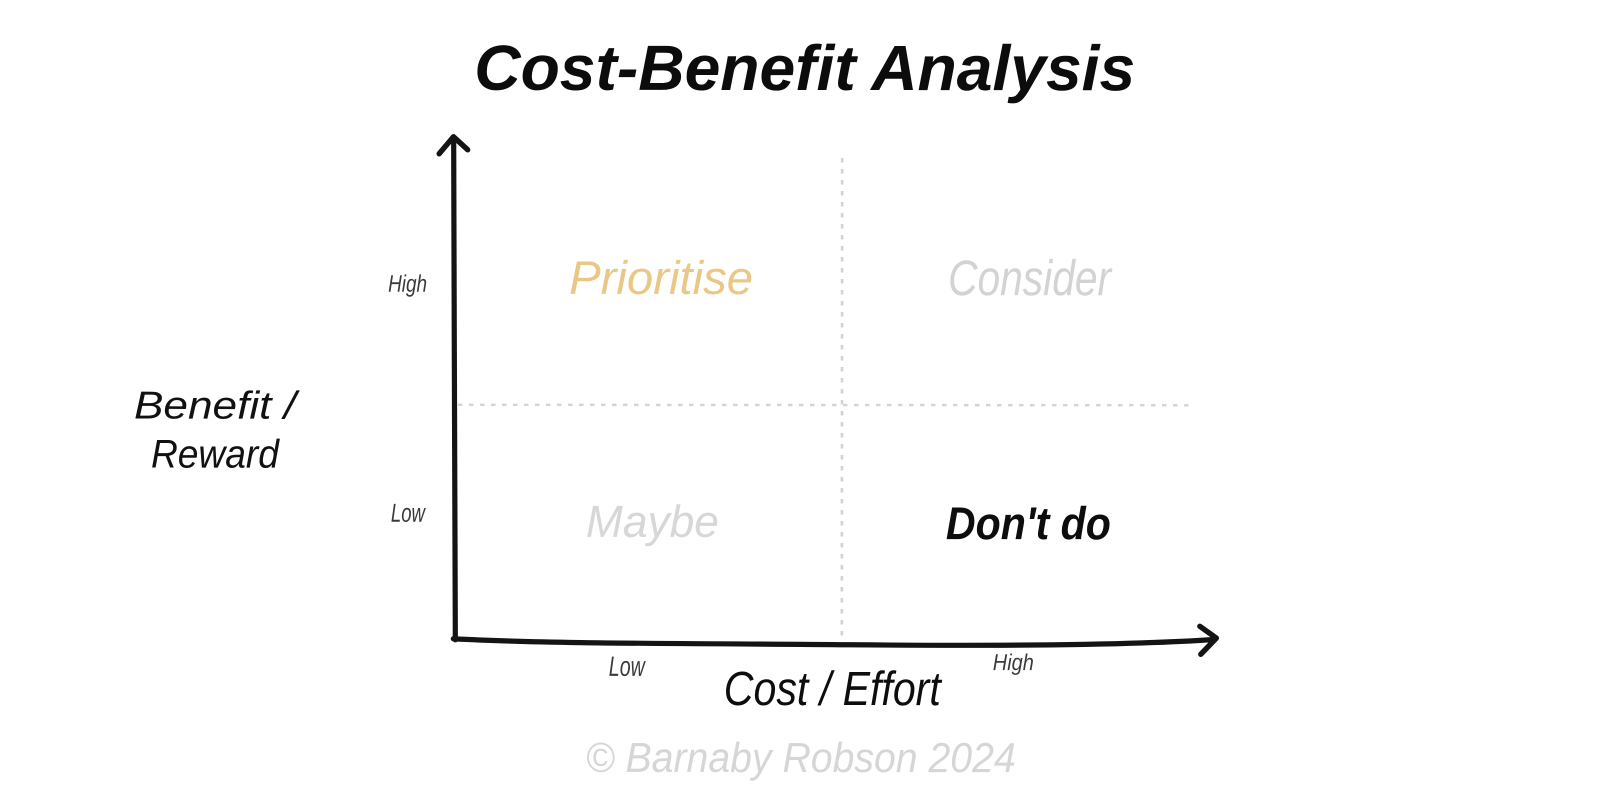 The image size is (1600, 800). I want to click on svg-text: Cost / Effort, so click(833, 689).